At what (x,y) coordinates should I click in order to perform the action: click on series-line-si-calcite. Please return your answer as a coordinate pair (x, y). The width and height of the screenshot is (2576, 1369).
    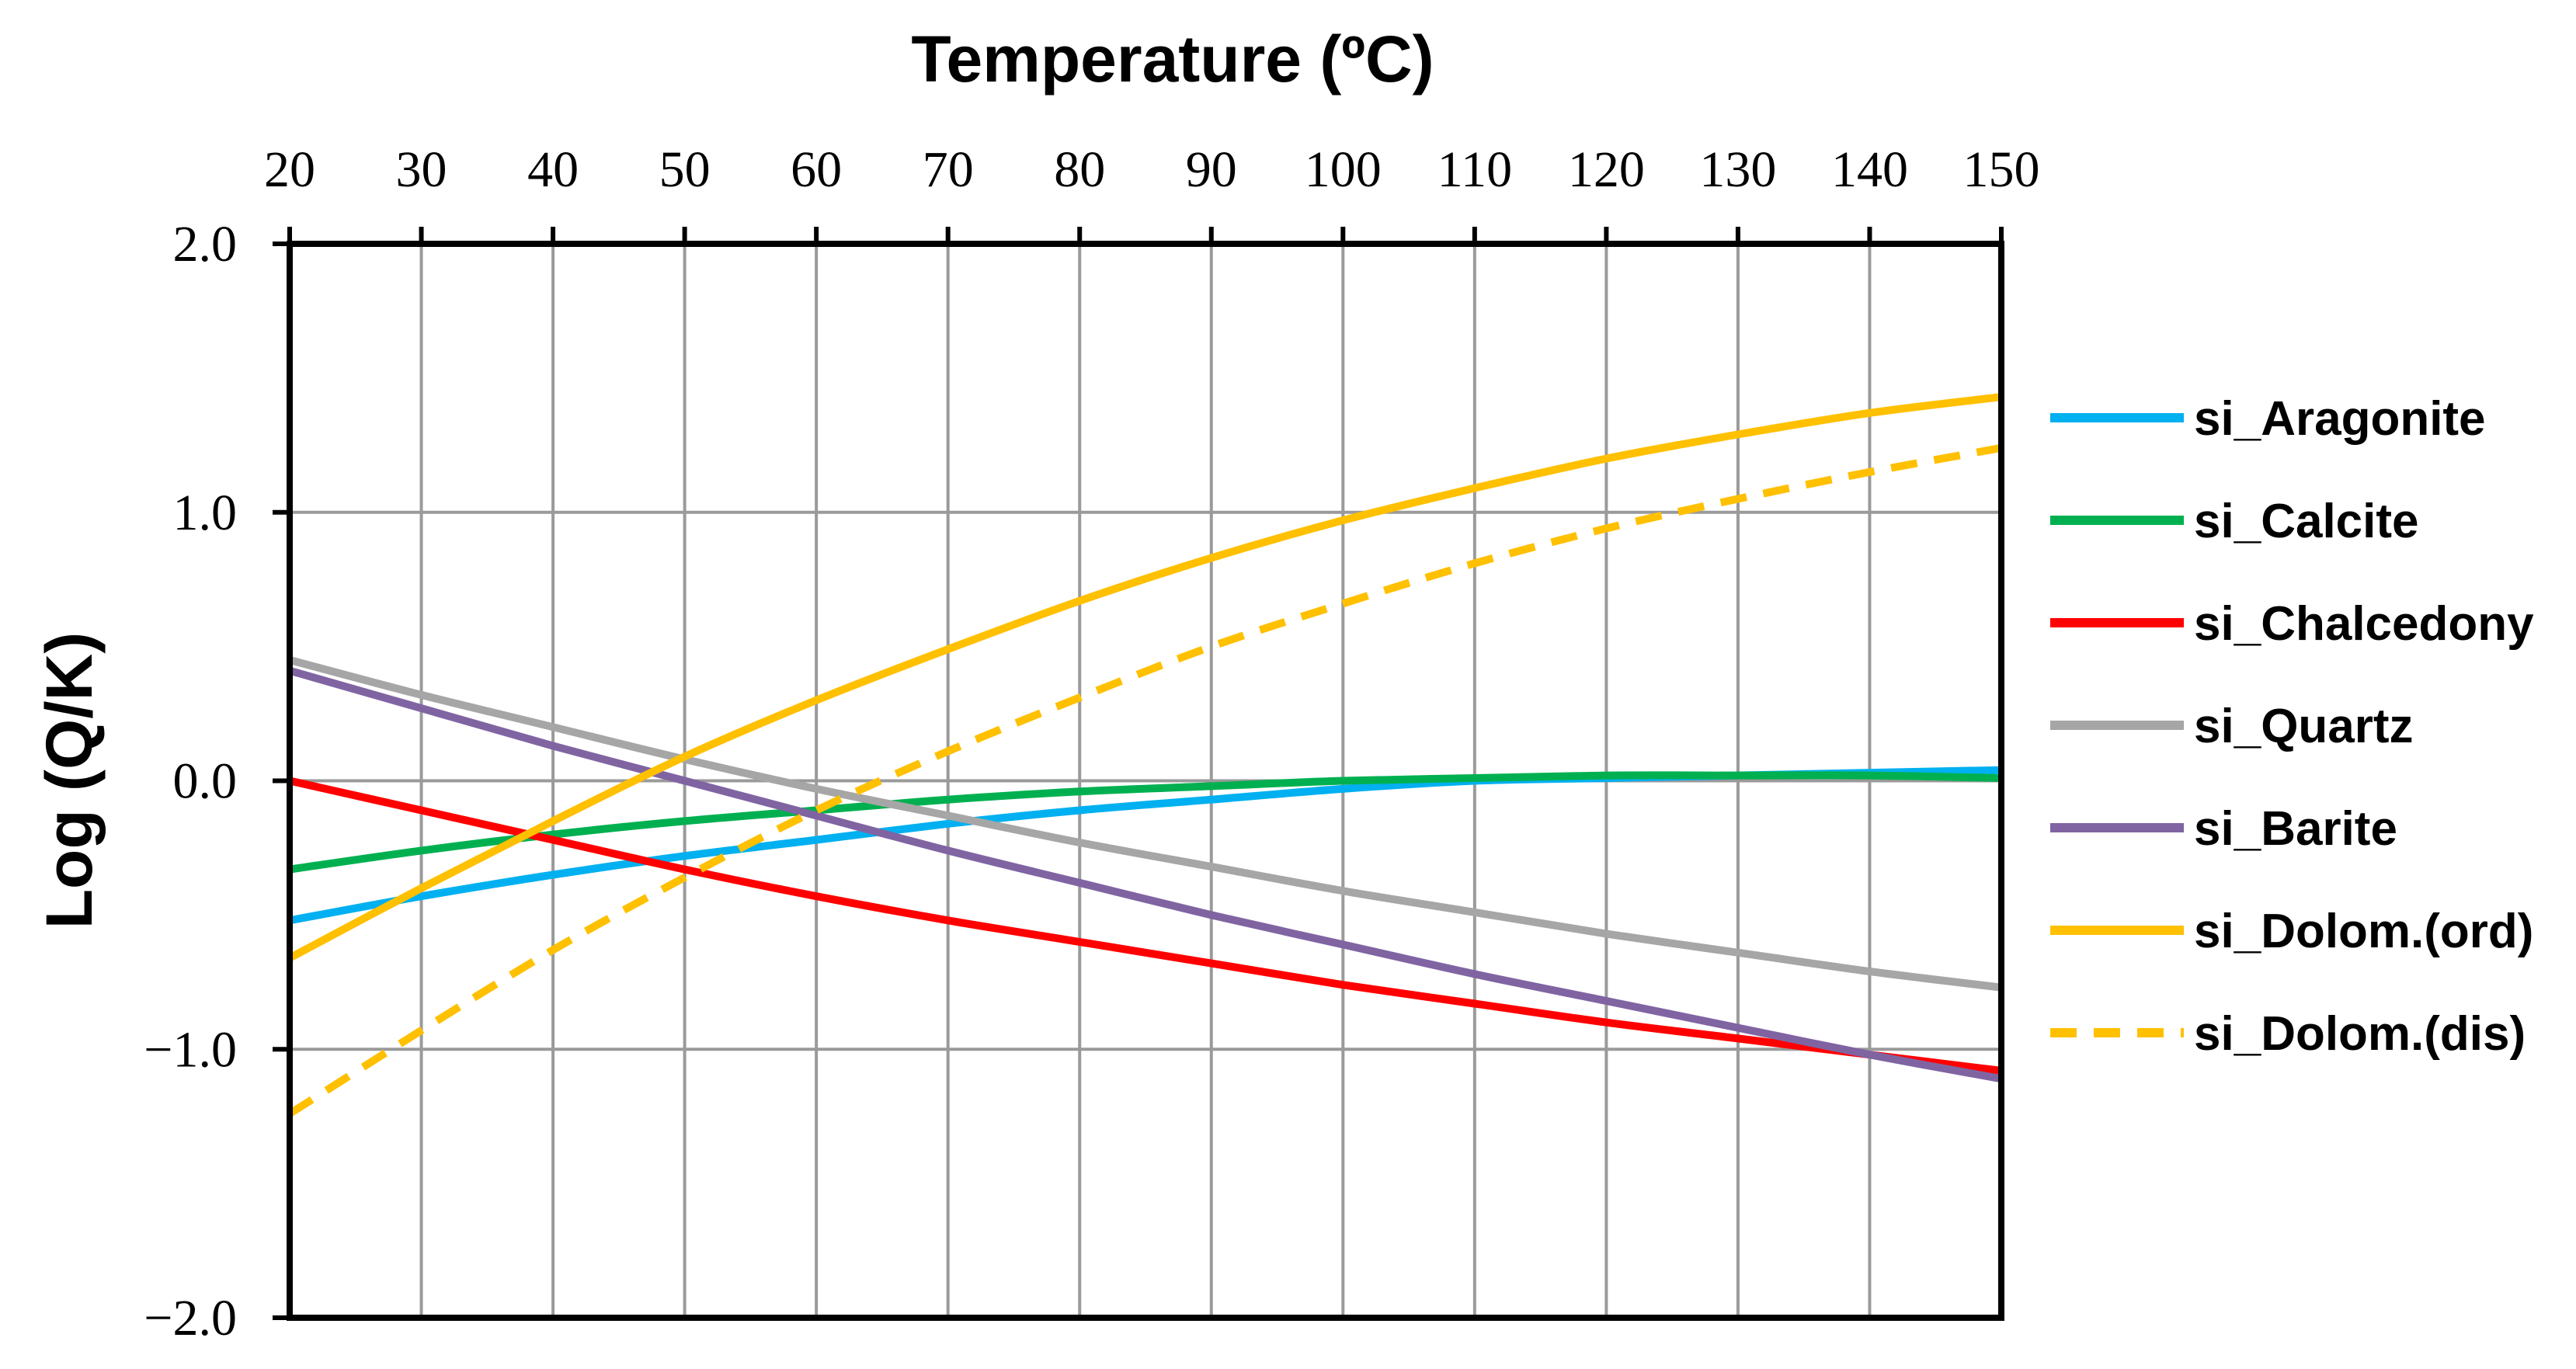
    Looking at the image, I should click on (1145, 822).